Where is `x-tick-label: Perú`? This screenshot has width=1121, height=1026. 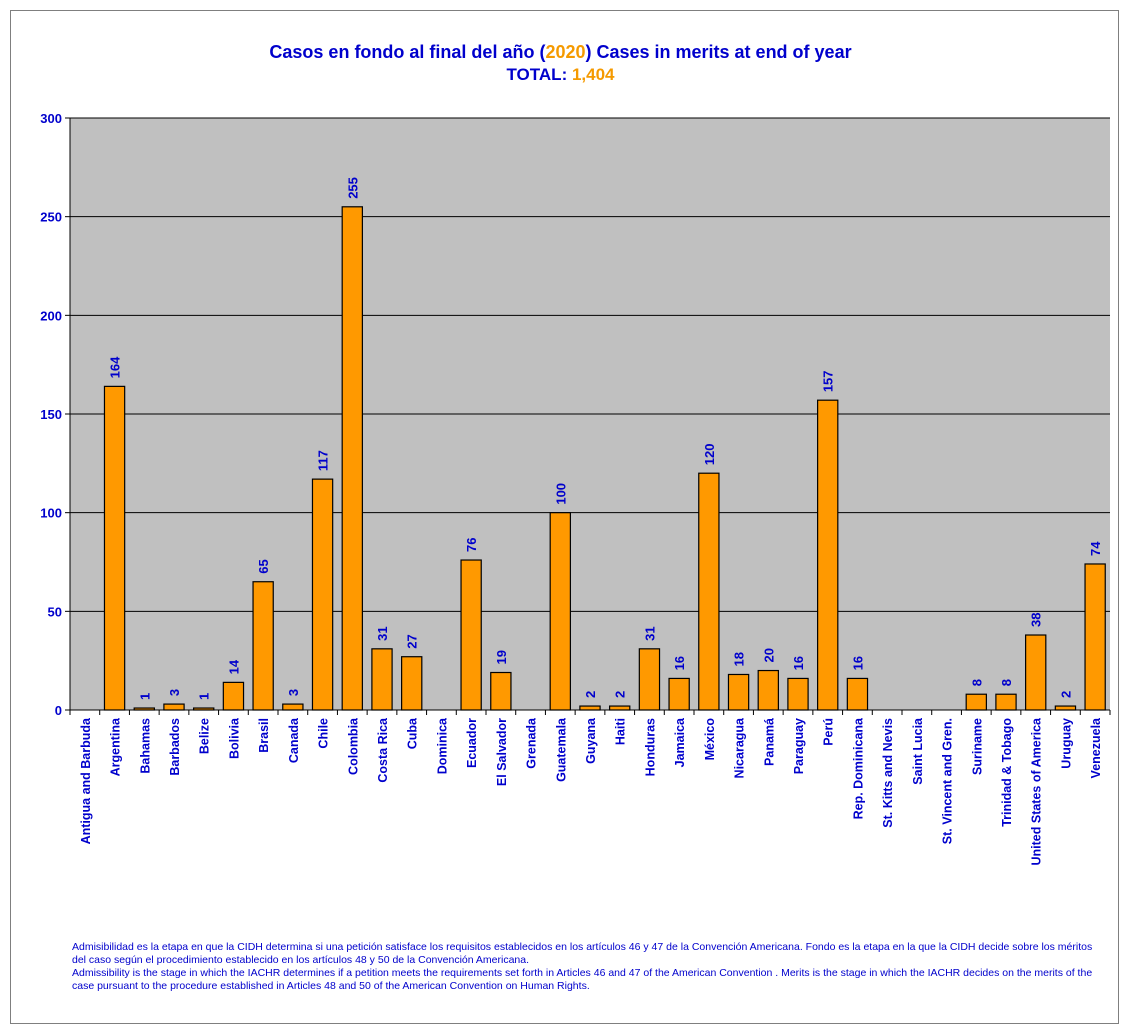
x-tick-label: Perú is located at coordinates (829, 732).